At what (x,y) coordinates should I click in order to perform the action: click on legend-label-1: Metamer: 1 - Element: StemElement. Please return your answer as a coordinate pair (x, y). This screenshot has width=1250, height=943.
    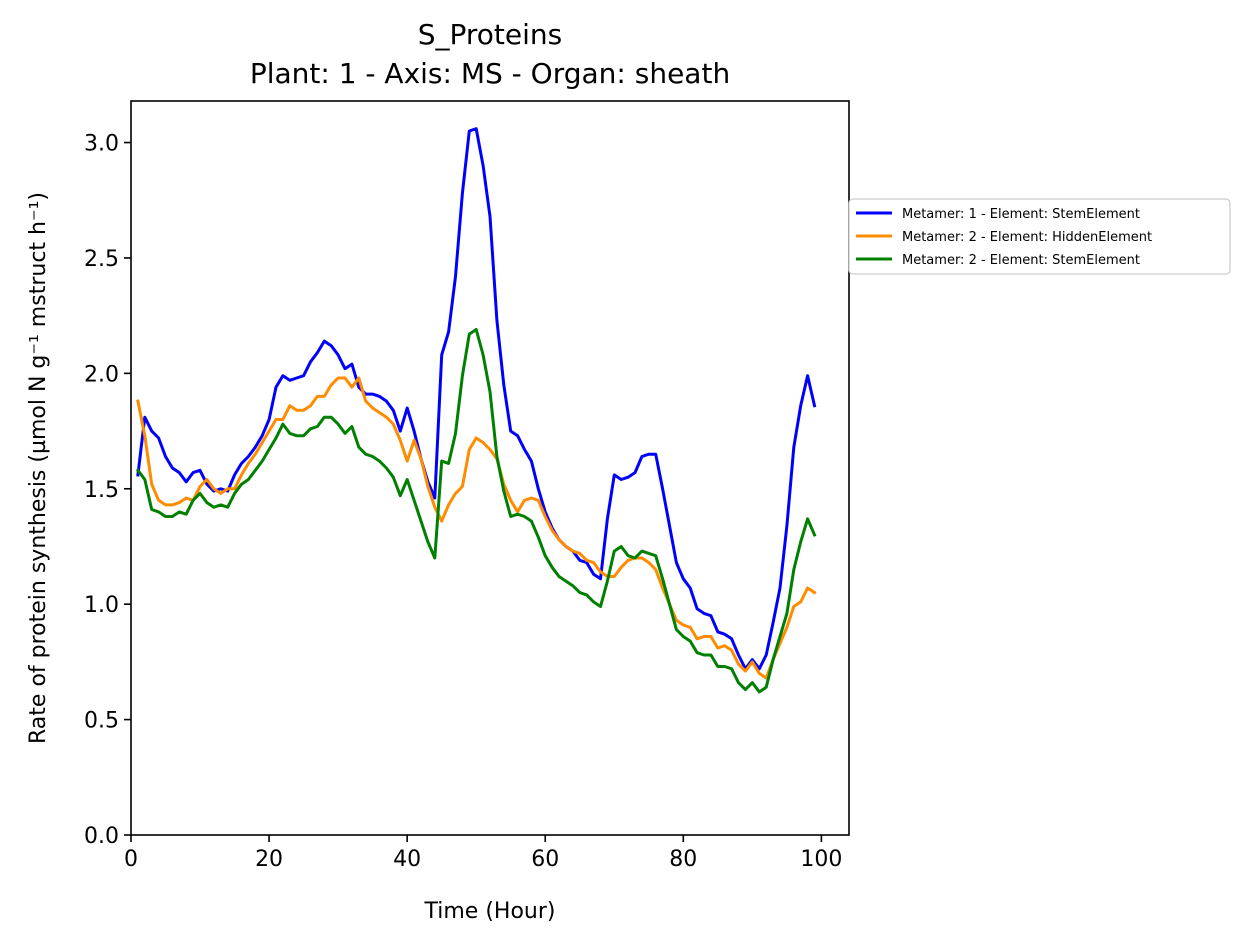
    Looking at the image, I should click on (1021, 214).